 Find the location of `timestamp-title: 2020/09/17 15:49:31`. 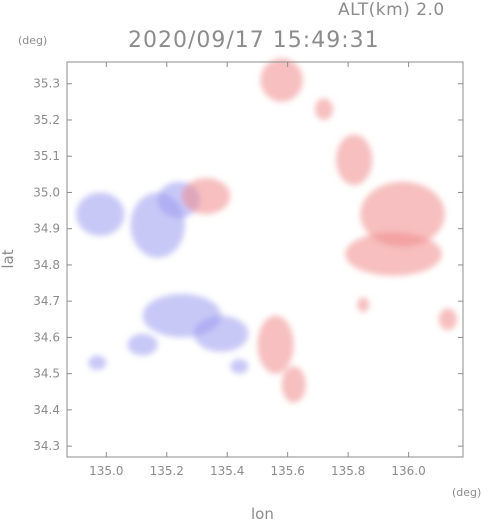

timestamp-title: 2020/09/17 15:49:31 is located at coordinates (254, 40).